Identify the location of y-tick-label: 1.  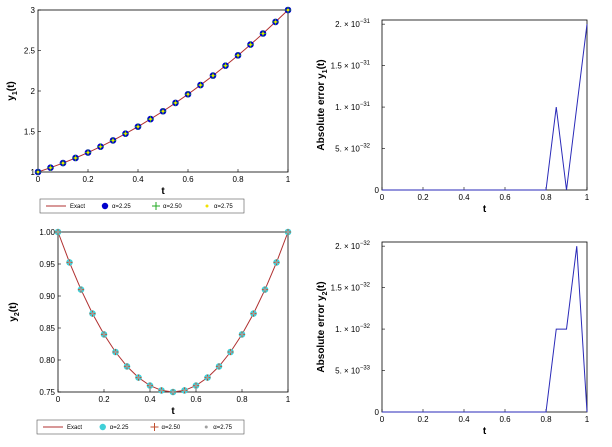
(33, 172).